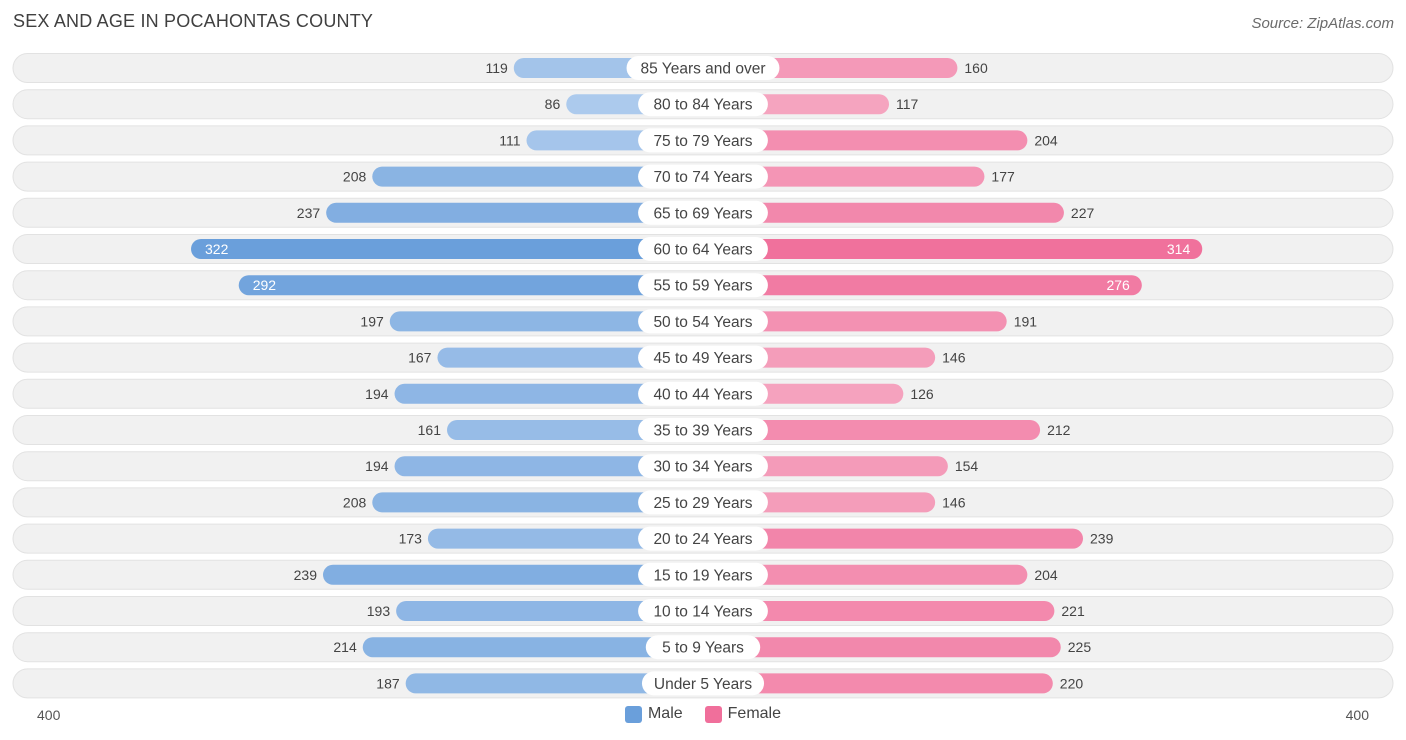 The width and height of the screenshot is (1406, 740). What do you see at coordinates (430, 430) in the screenshot?
I see `value-label-male: 161` at bounding box center [430, 430].